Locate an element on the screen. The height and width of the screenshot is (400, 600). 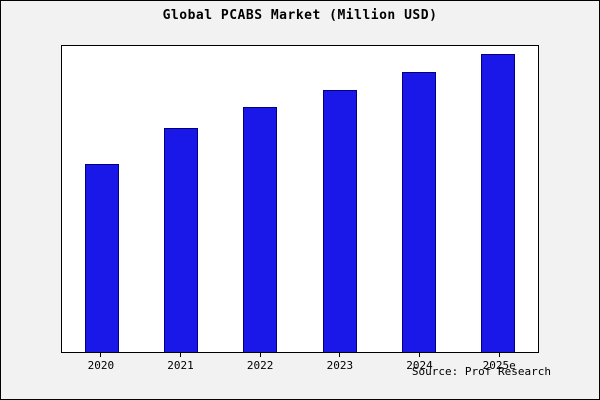
x-tick: 2025e is located at coordinates (499, 362).